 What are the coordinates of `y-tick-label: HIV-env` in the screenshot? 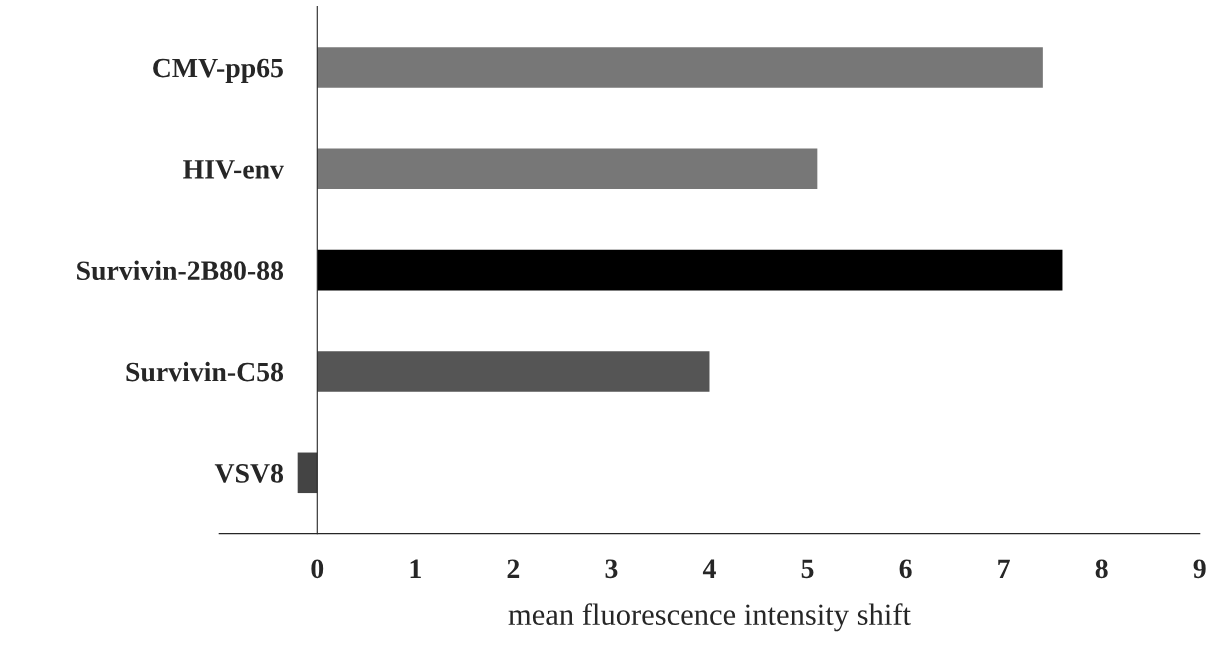 It's located at (233, 169).